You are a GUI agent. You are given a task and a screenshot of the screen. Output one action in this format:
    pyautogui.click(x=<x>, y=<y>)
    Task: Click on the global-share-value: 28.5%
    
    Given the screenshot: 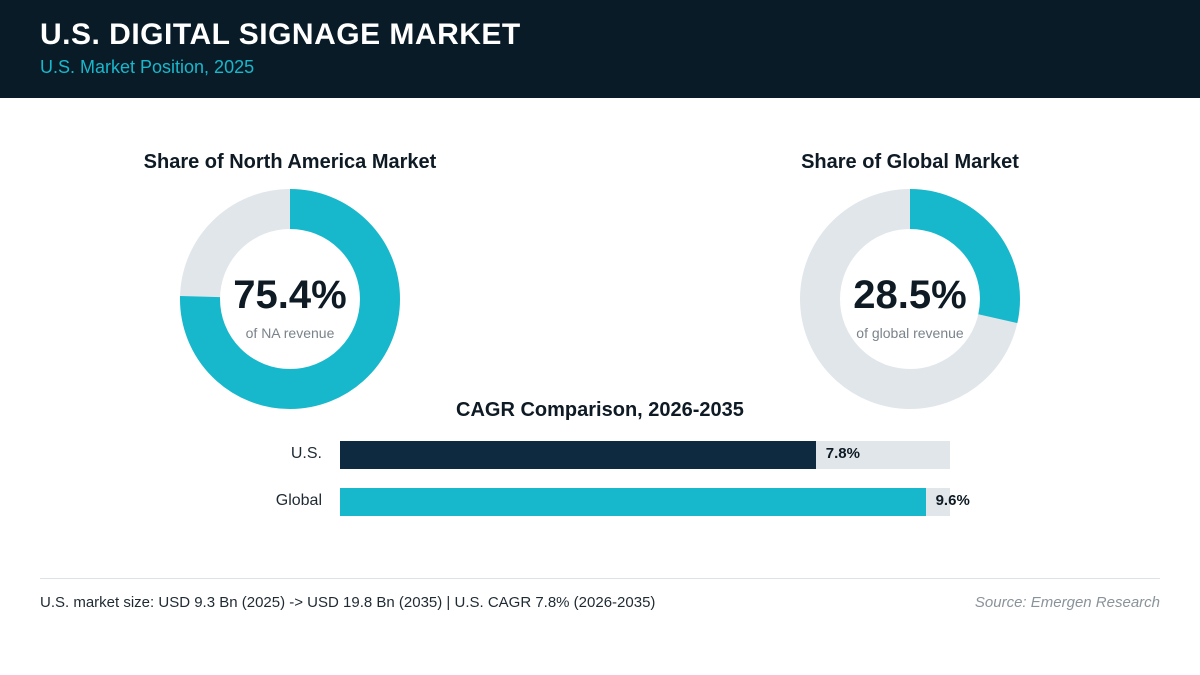 What is the action you would take?
    pyautogui.click(x=910, y=295)
    